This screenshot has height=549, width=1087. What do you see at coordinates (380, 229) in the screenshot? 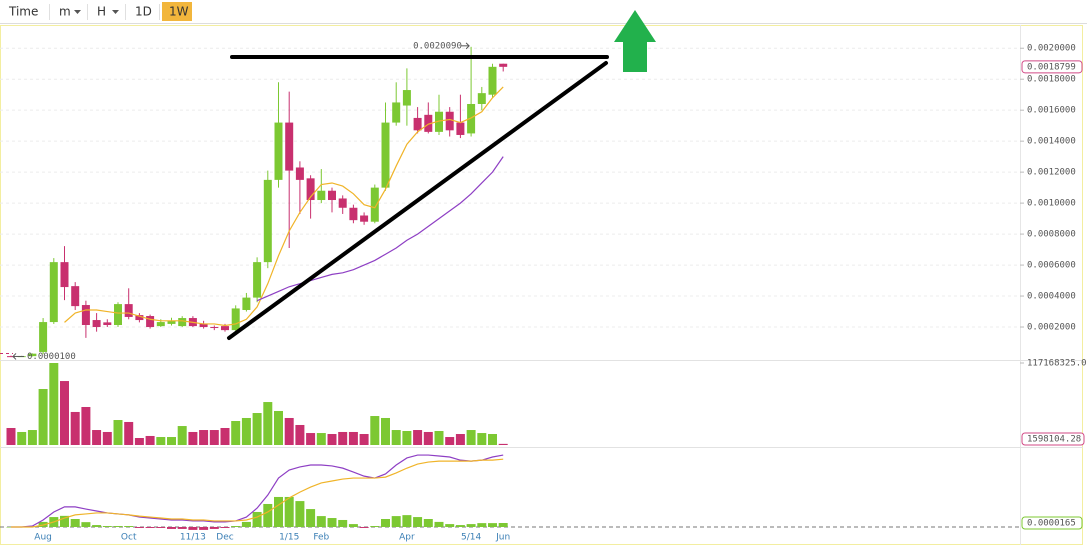
I see `indicator-line` at bounding box center [380, 229].